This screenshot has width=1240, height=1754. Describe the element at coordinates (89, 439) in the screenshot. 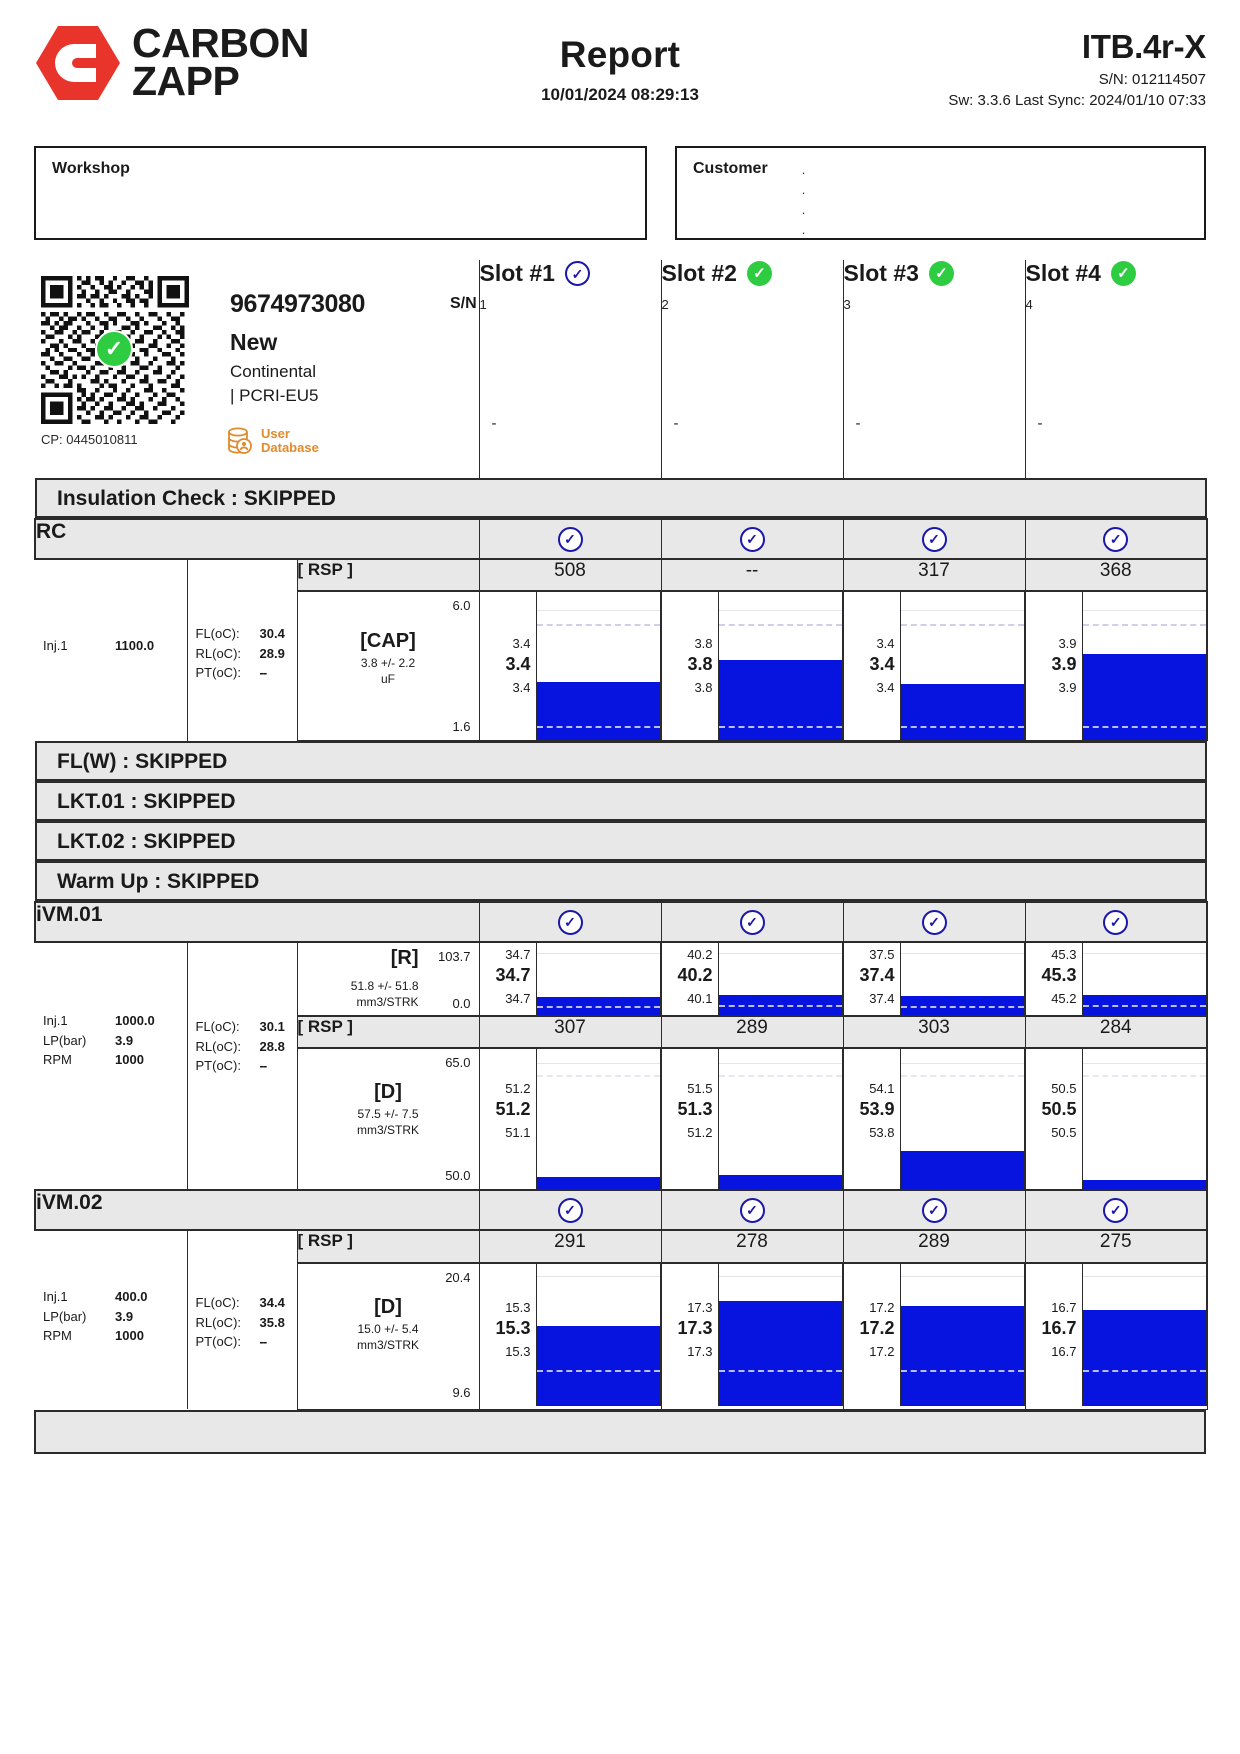

I see `cp-number: CP: 0445010811` at that location.